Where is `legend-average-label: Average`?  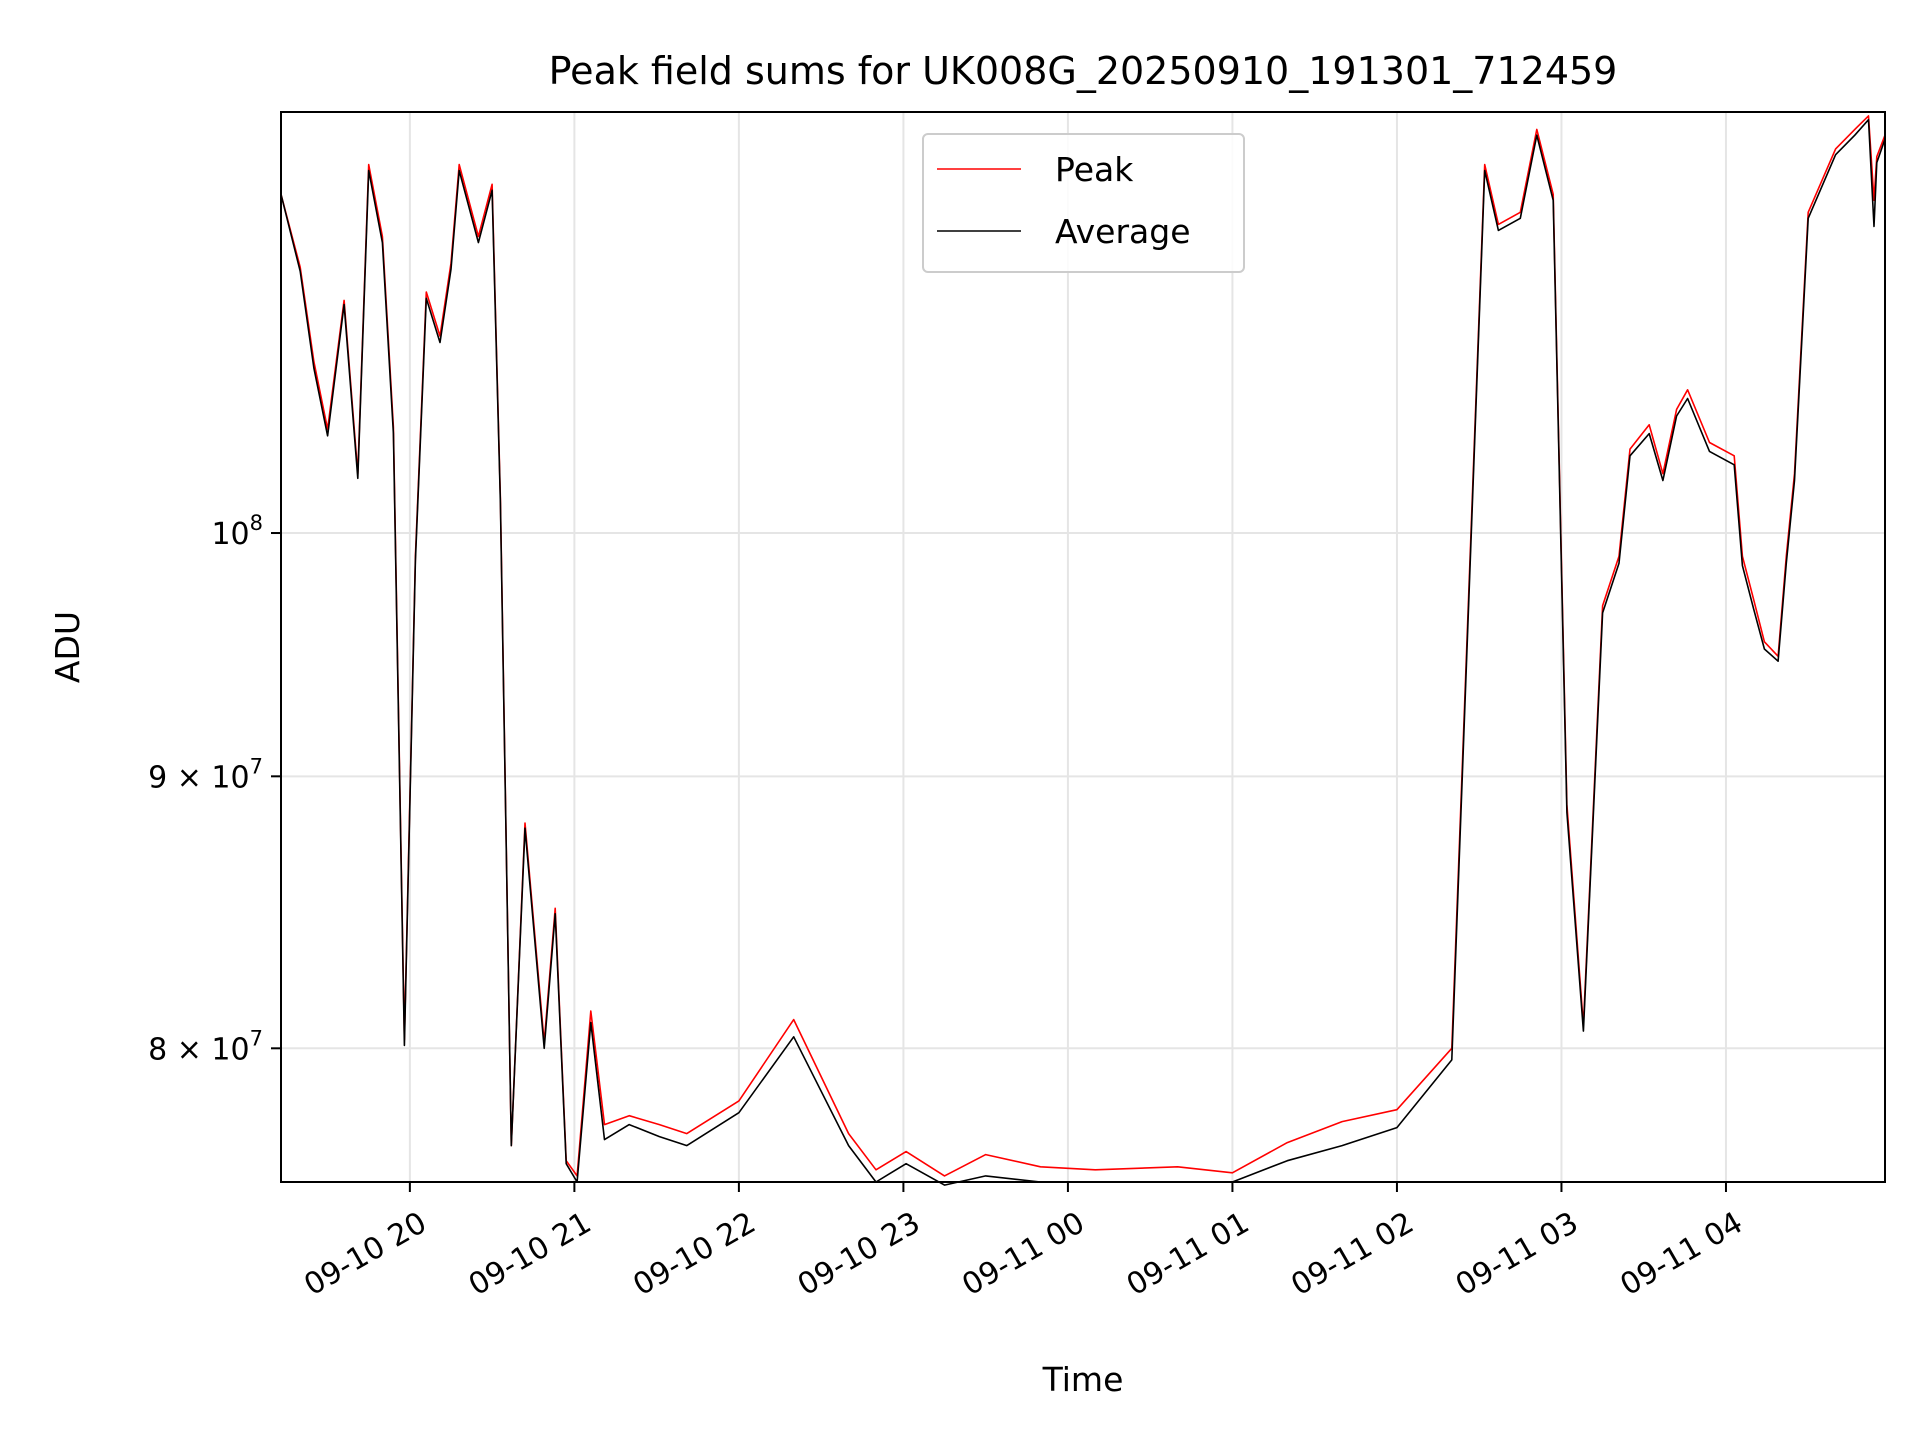 legend-average-label: Average is located at coordinates (1123, 231).